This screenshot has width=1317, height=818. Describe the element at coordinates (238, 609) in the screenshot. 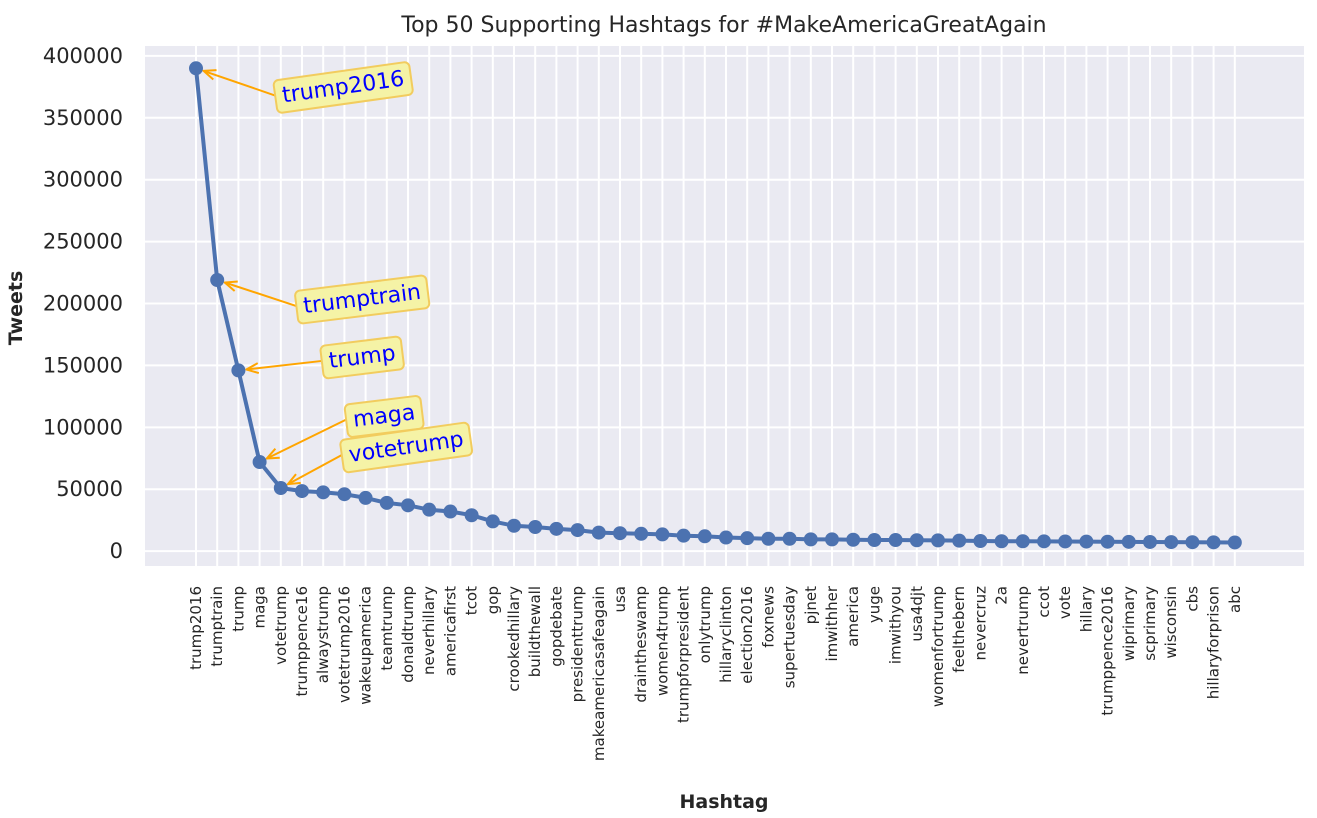

I see `x-tick-label: trump` at that location.